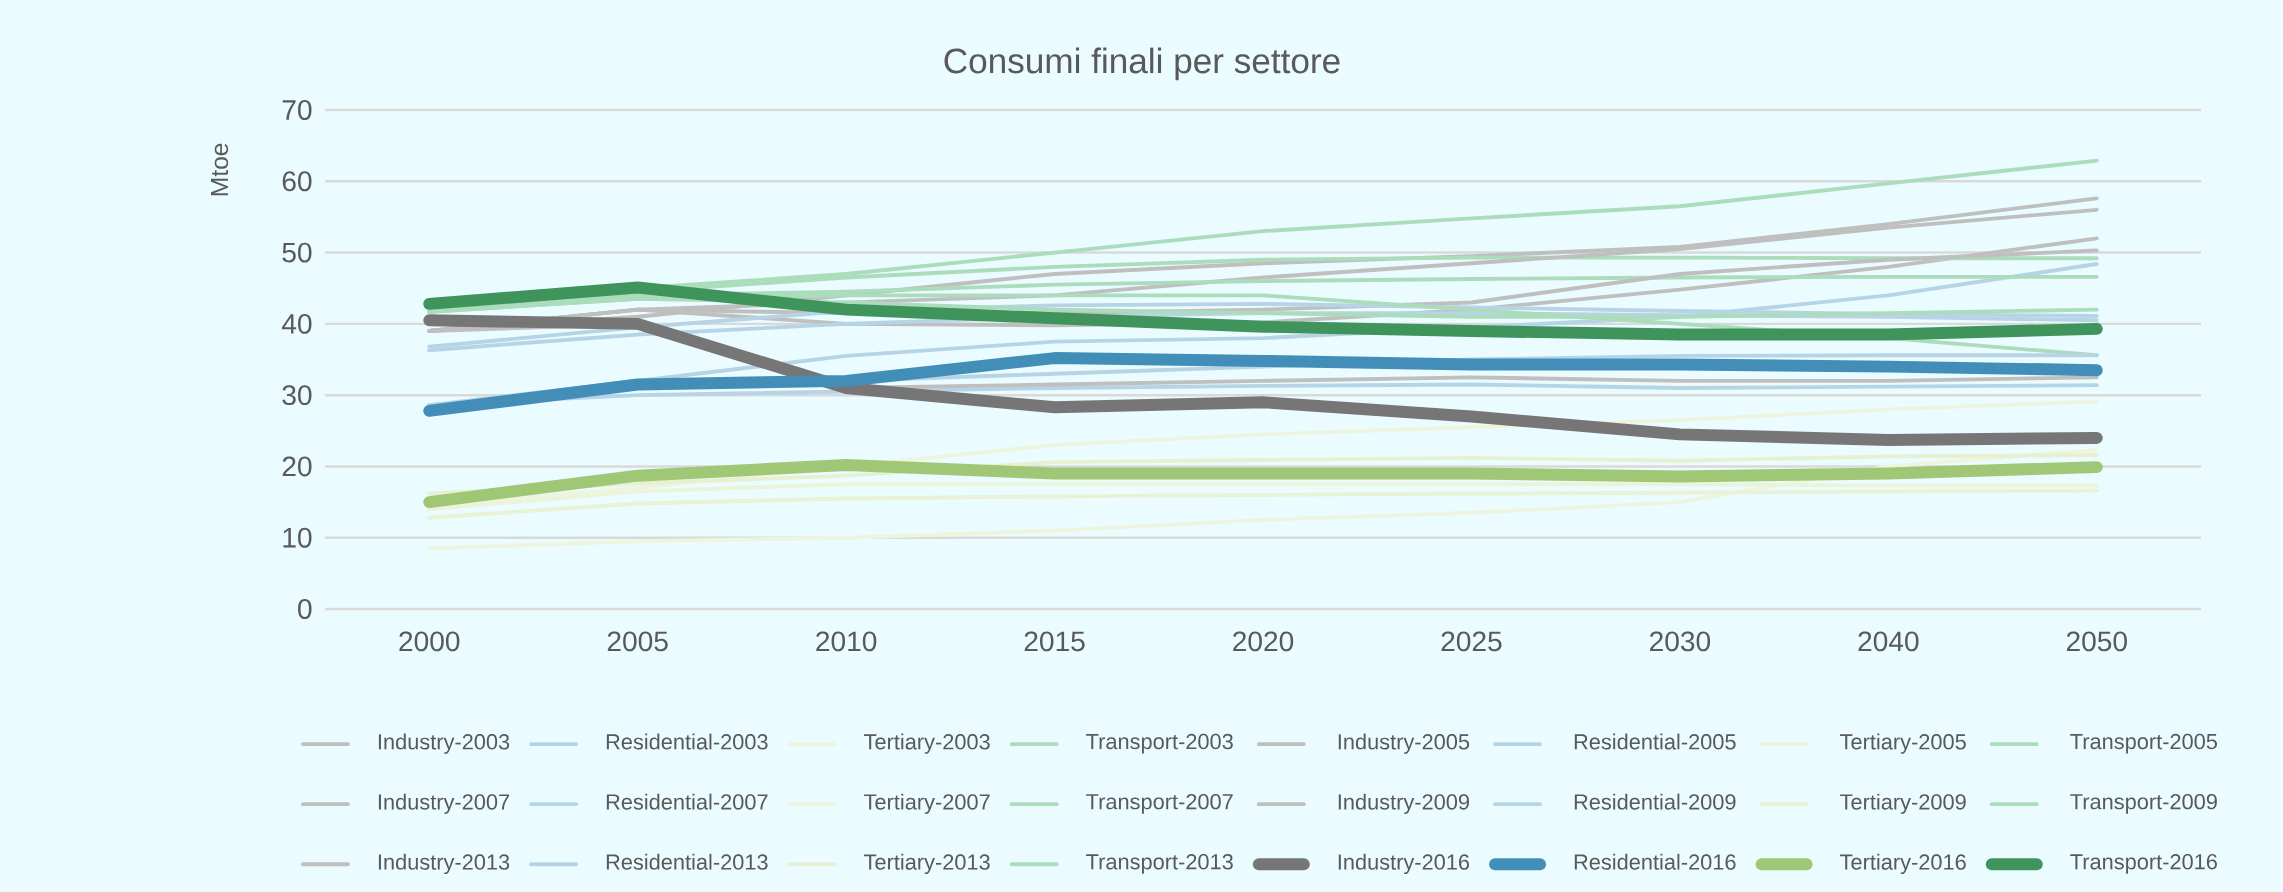 This screenshot has height=892, width=2283. I want to click on legend-label: Residential-2013, so click(687, 861).